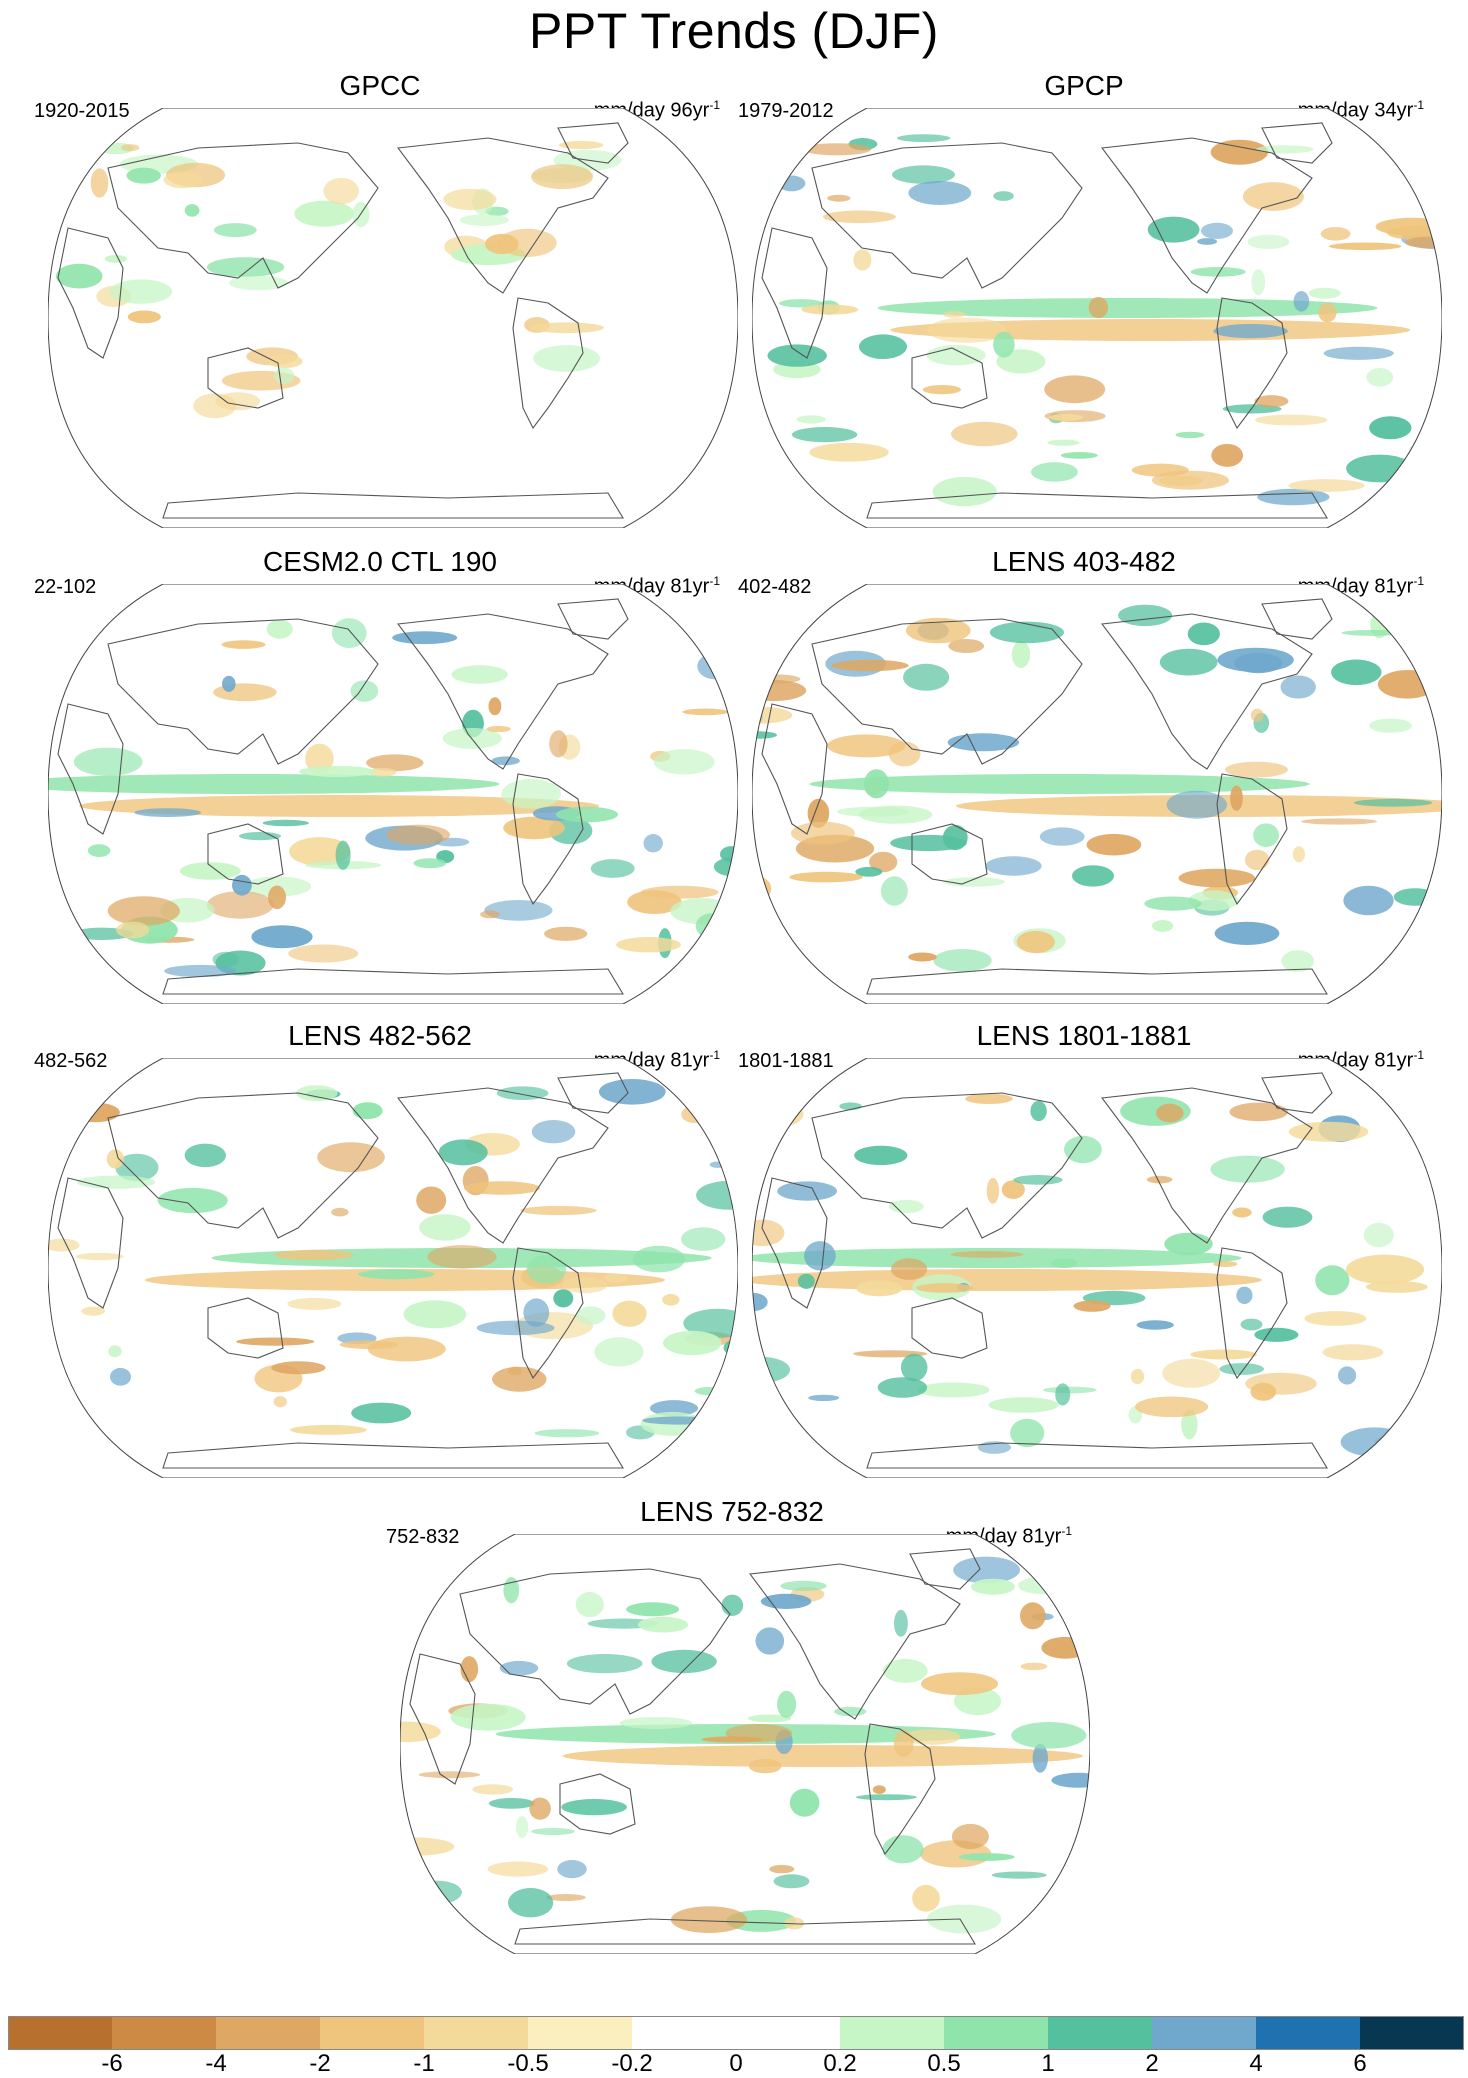  What do you see at coordinates (1152, 2063) in the screenshot?
I see `colorbar-tick-label: 2` at bounding box center [1152, 2063].